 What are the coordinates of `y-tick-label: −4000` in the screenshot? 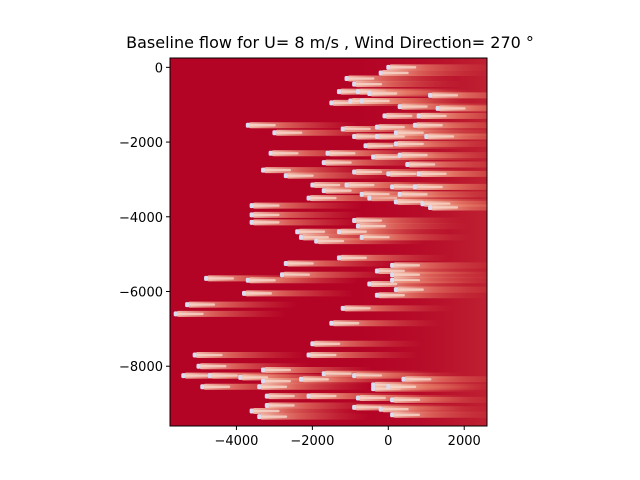 It's located at (141, 218).